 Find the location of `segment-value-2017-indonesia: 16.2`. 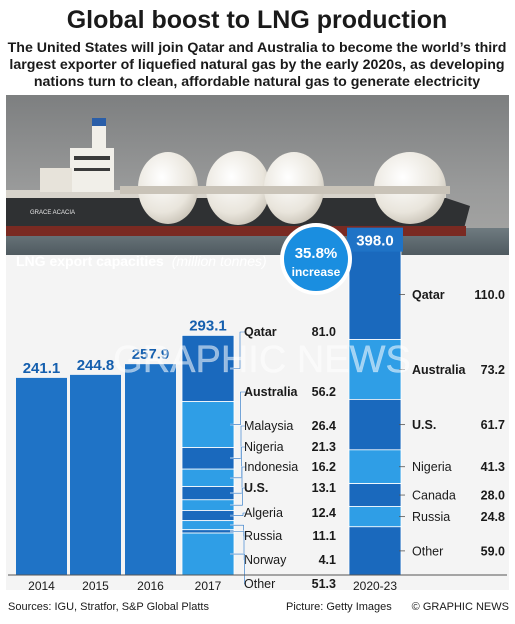

segment-value-2017-indonesia: 16.2 is located at coordinates (324, 467).